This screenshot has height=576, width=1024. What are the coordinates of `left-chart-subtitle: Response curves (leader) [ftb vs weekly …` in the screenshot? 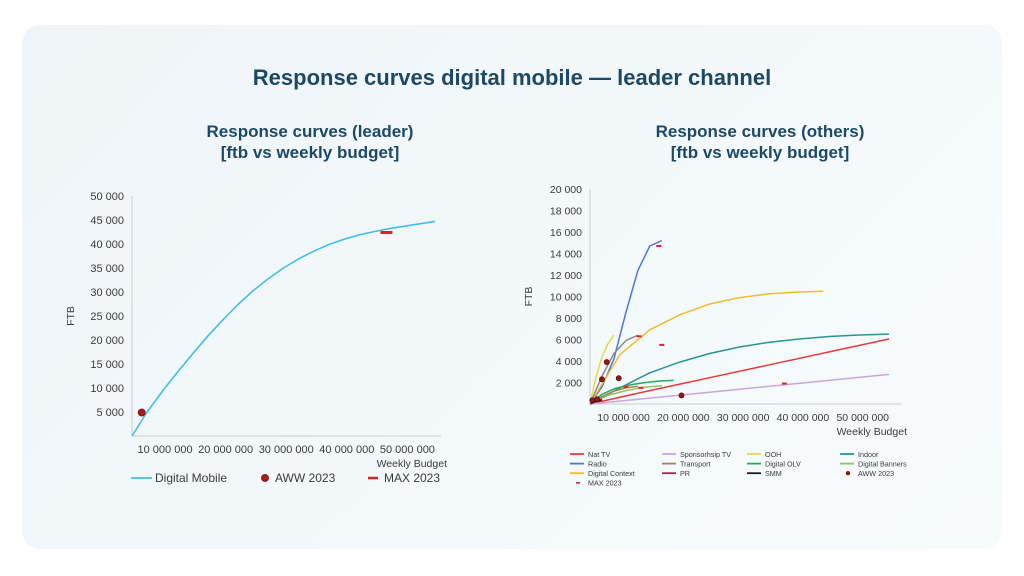 It's located at (310, 142).